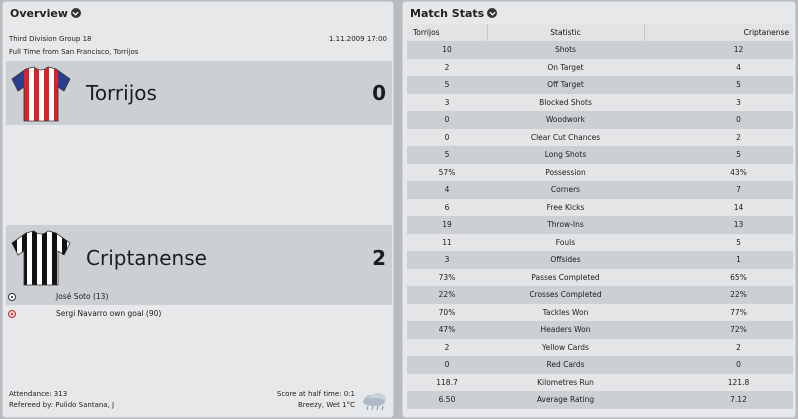  Describe the element at coordinates (566, 32) in the screenshot. I see `column-header-statistic: Statistic` at that location.